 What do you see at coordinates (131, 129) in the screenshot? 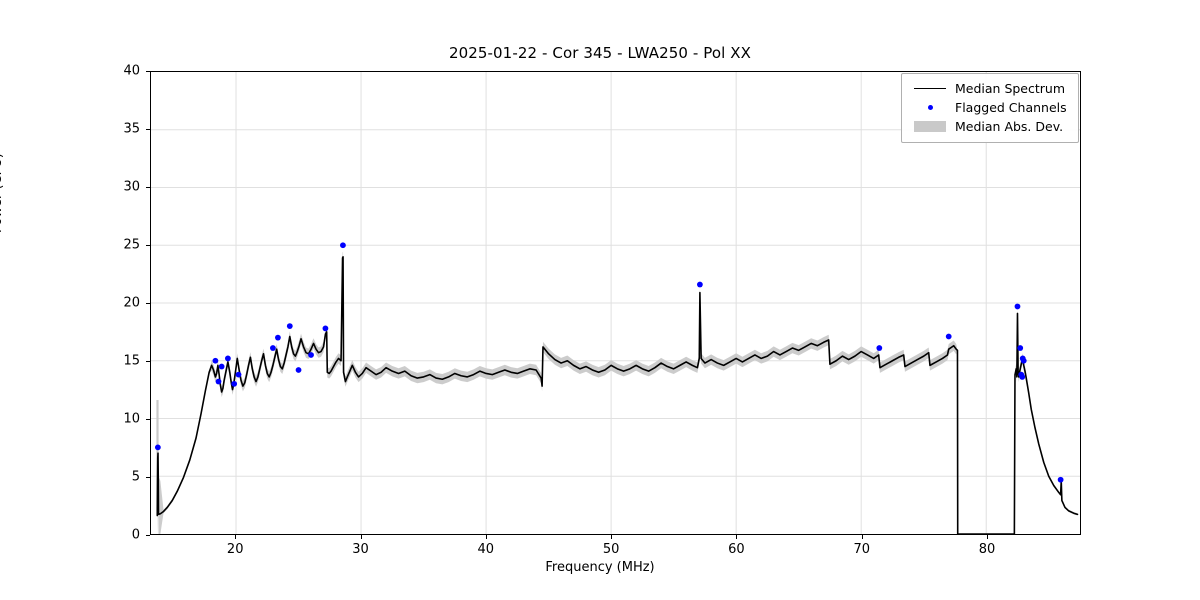
I see `y-axis-tick-label: 35` at bounding box center [131, 129].